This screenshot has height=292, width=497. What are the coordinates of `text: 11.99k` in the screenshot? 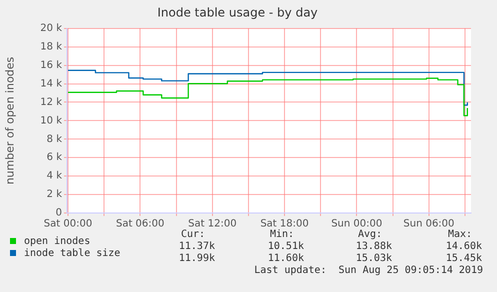 It's located at (196, 259).